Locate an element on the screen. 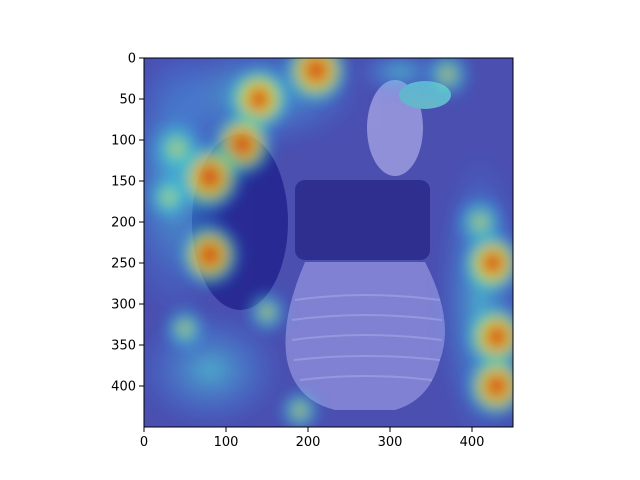 This screenshot has width=640, height=480. y-tick-label-7: 350 is located at coordinates (123, 346).